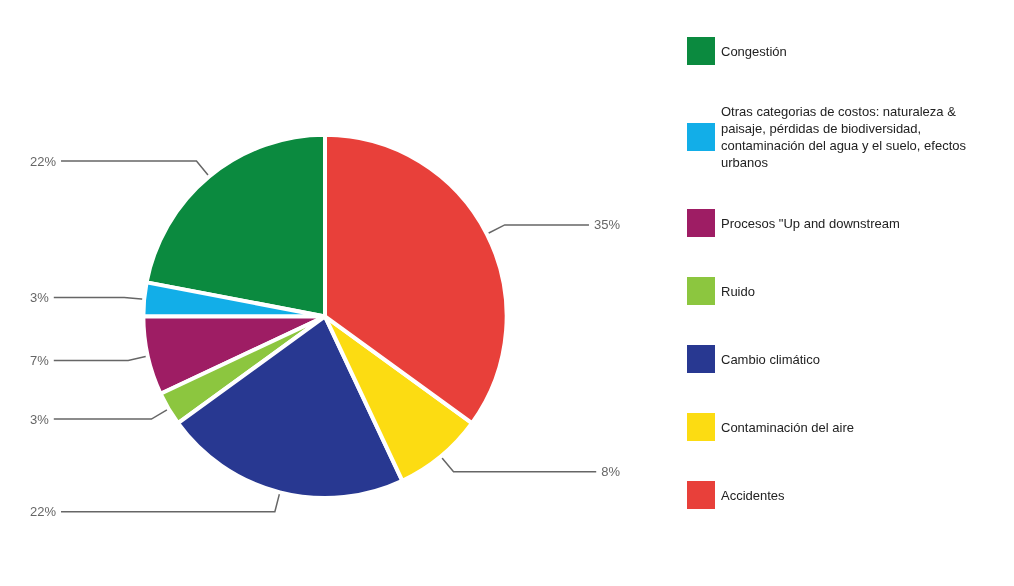  Describe the element at coordinates (738, 291) in the screenshot. I see `legend-label: Ruido` at that location.